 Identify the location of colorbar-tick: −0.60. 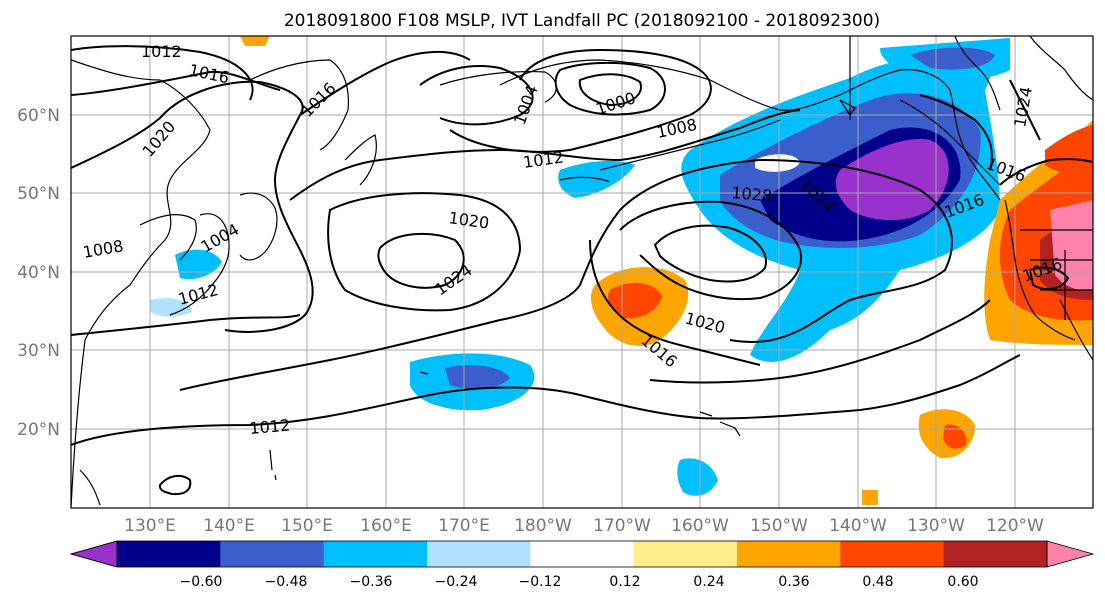
(201, 582).